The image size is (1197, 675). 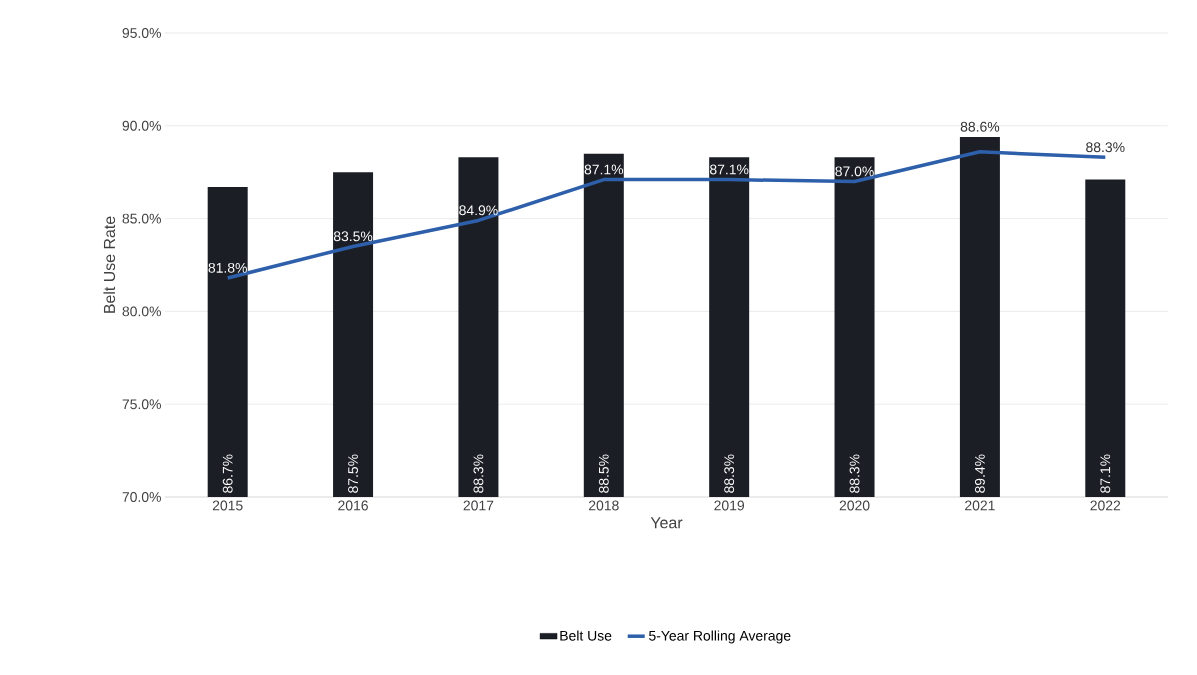 I want to click on x-tick-label: 2017, so click(x=478, y=505).